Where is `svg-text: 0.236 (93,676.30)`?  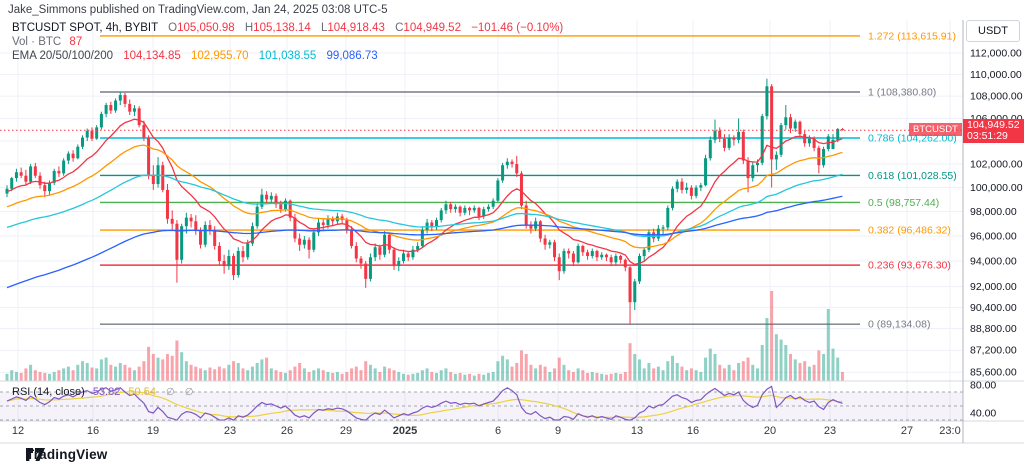 svg-text: 0.236 (93,676.30) is located at coordinates (909, 266).